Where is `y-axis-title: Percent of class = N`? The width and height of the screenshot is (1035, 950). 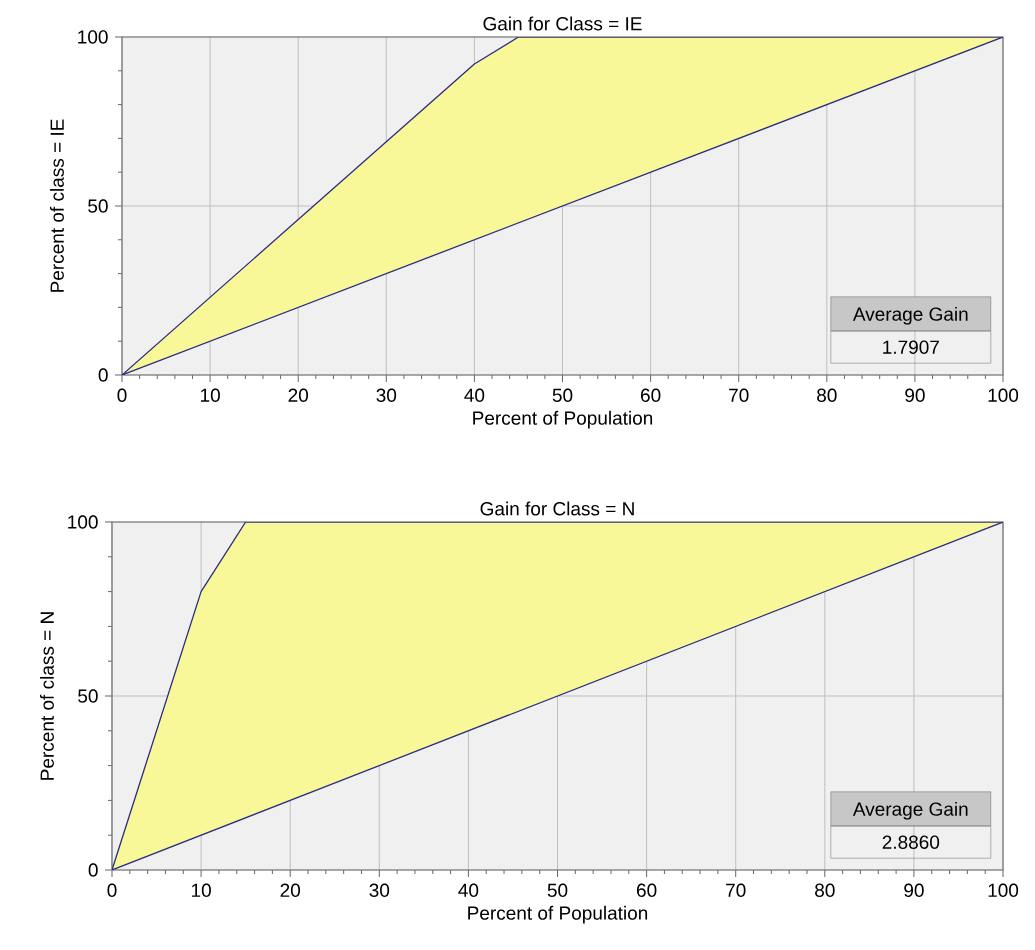 y-axis-title: Percent of class = N is located at coordinates (46, 696).